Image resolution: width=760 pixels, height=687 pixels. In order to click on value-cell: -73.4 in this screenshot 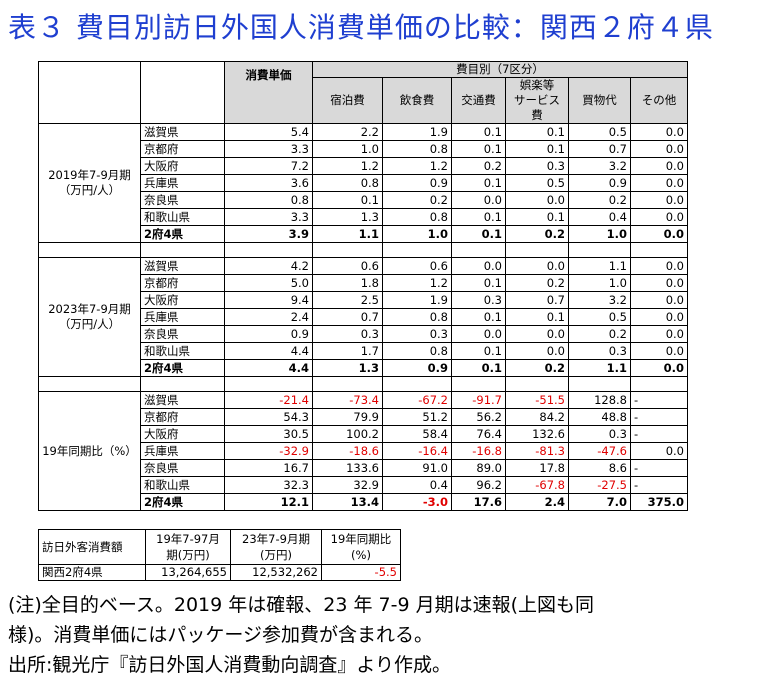, I will do `click(347, 400)`.